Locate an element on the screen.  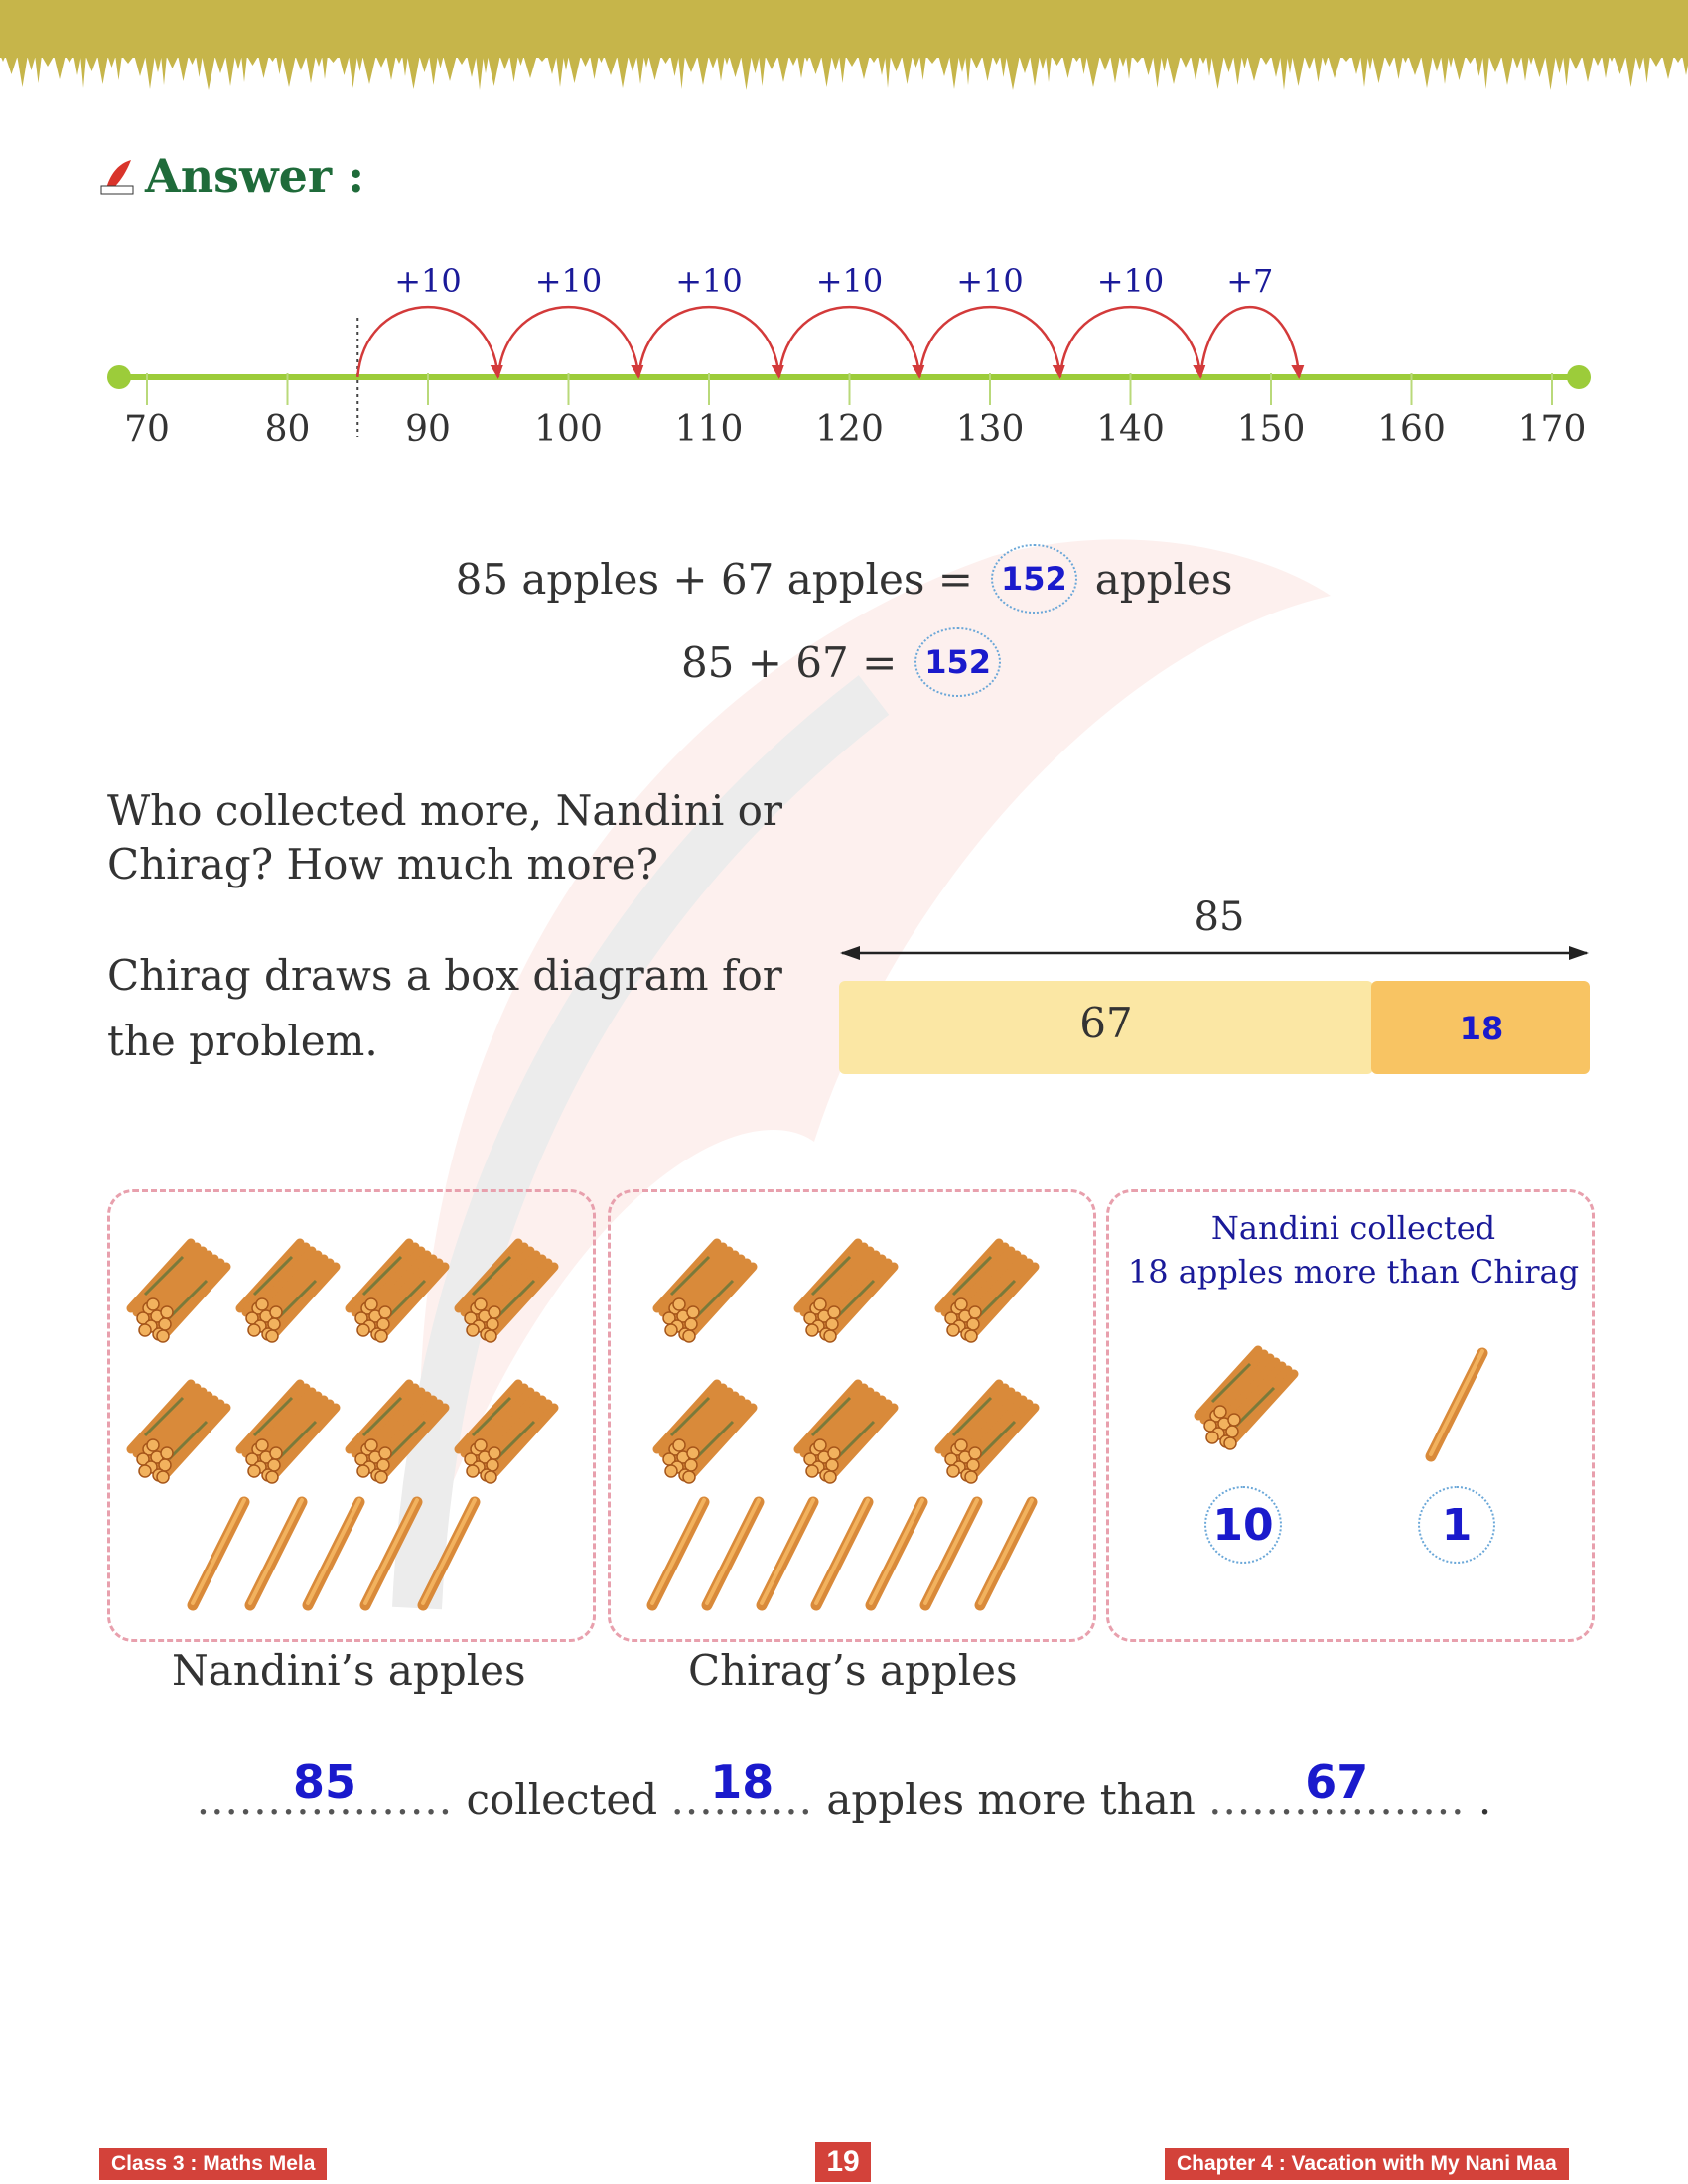
chirag-caption: Chirag’s apples is located at coordinates (853, 1670).